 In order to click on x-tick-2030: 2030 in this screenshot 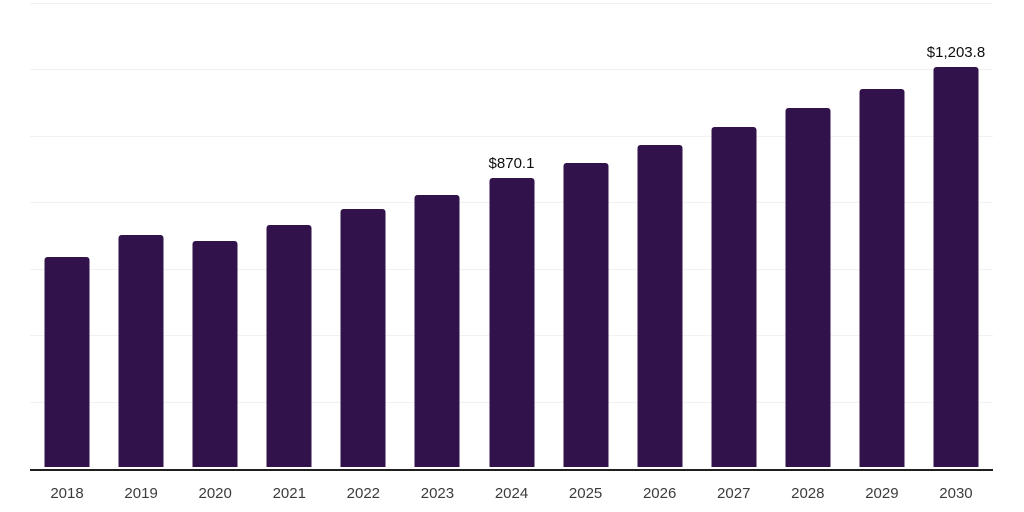, I will do `click(956, 493)`.